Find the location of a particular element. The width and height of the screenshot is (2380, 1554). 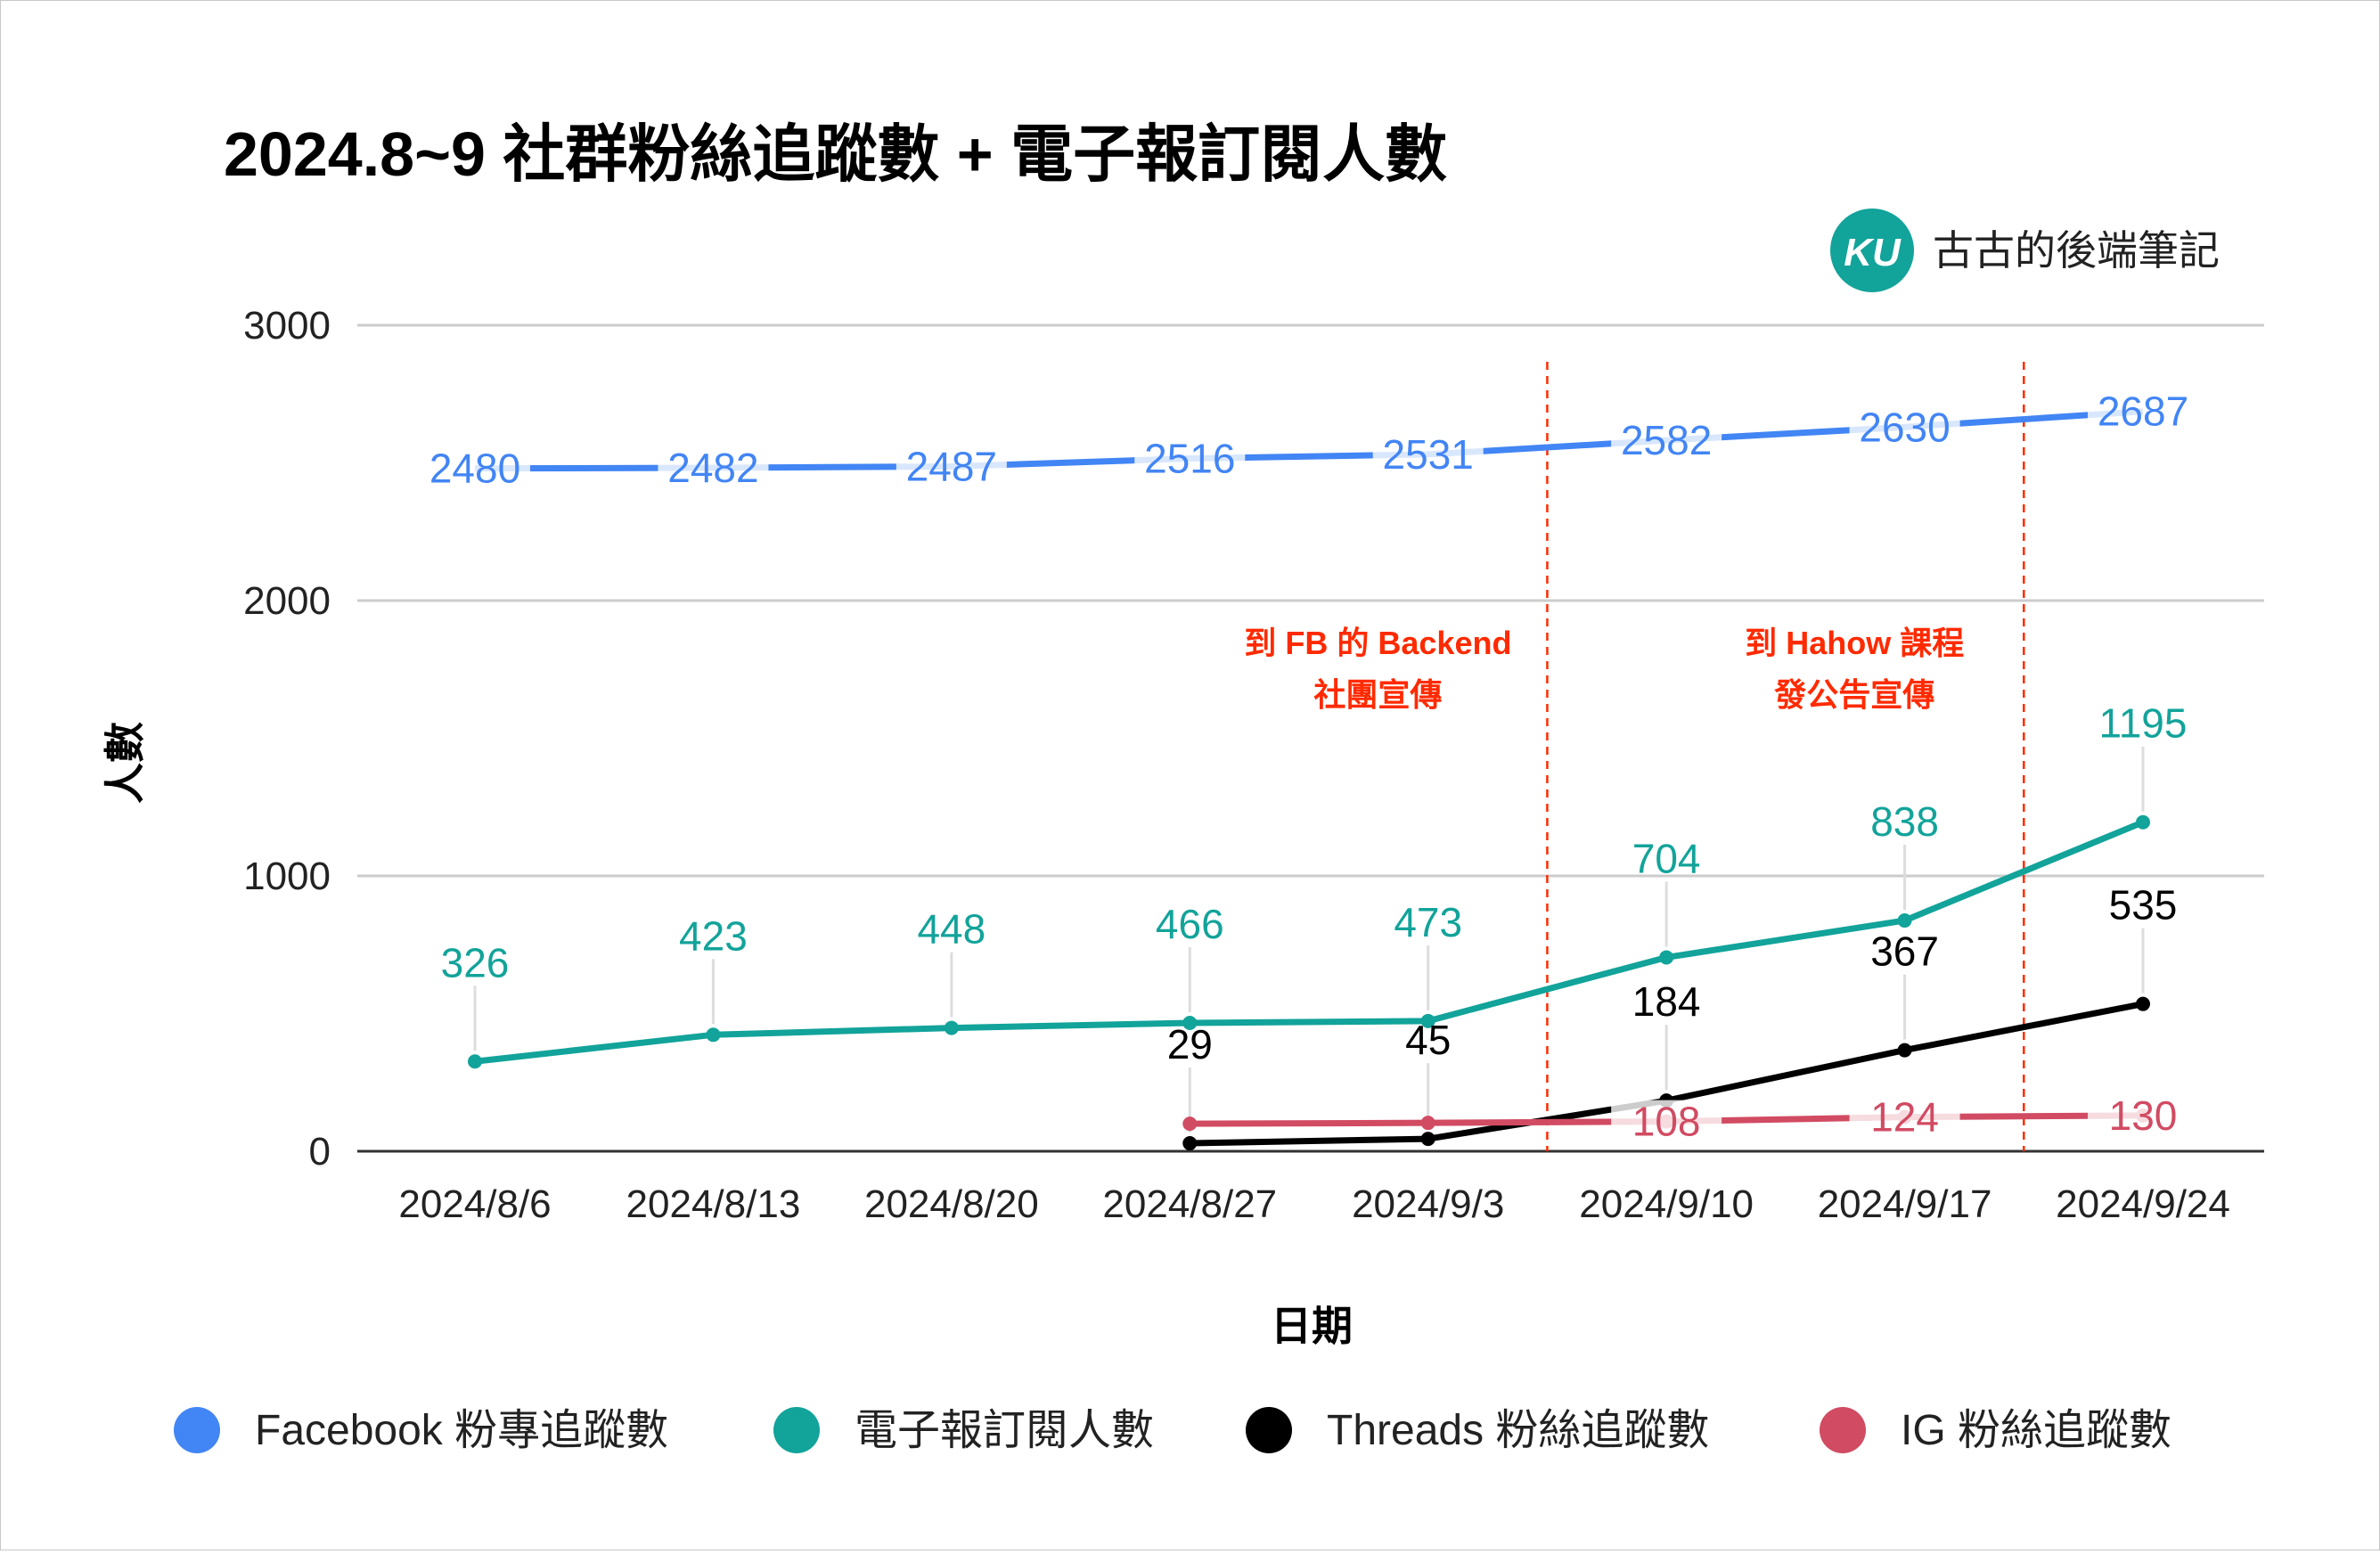

brand-logo-text: KU is located at coordinates (1873, 252).